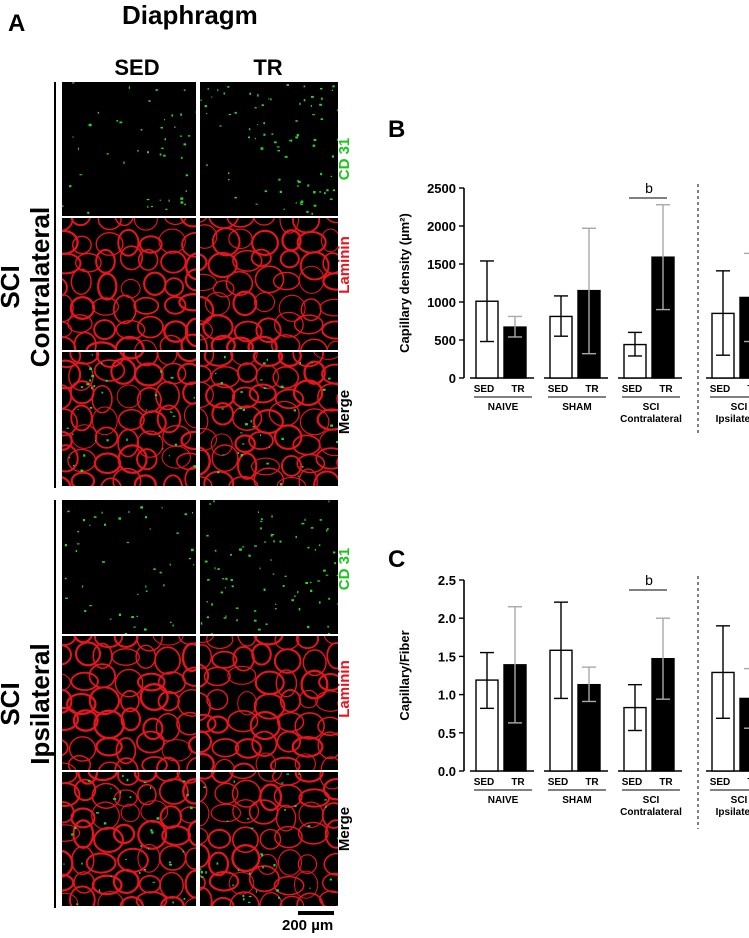  Describe the element at coordinates (129, 284) in the screenshot. I see `micrograph-laminin-sed-contralateral` at that location.